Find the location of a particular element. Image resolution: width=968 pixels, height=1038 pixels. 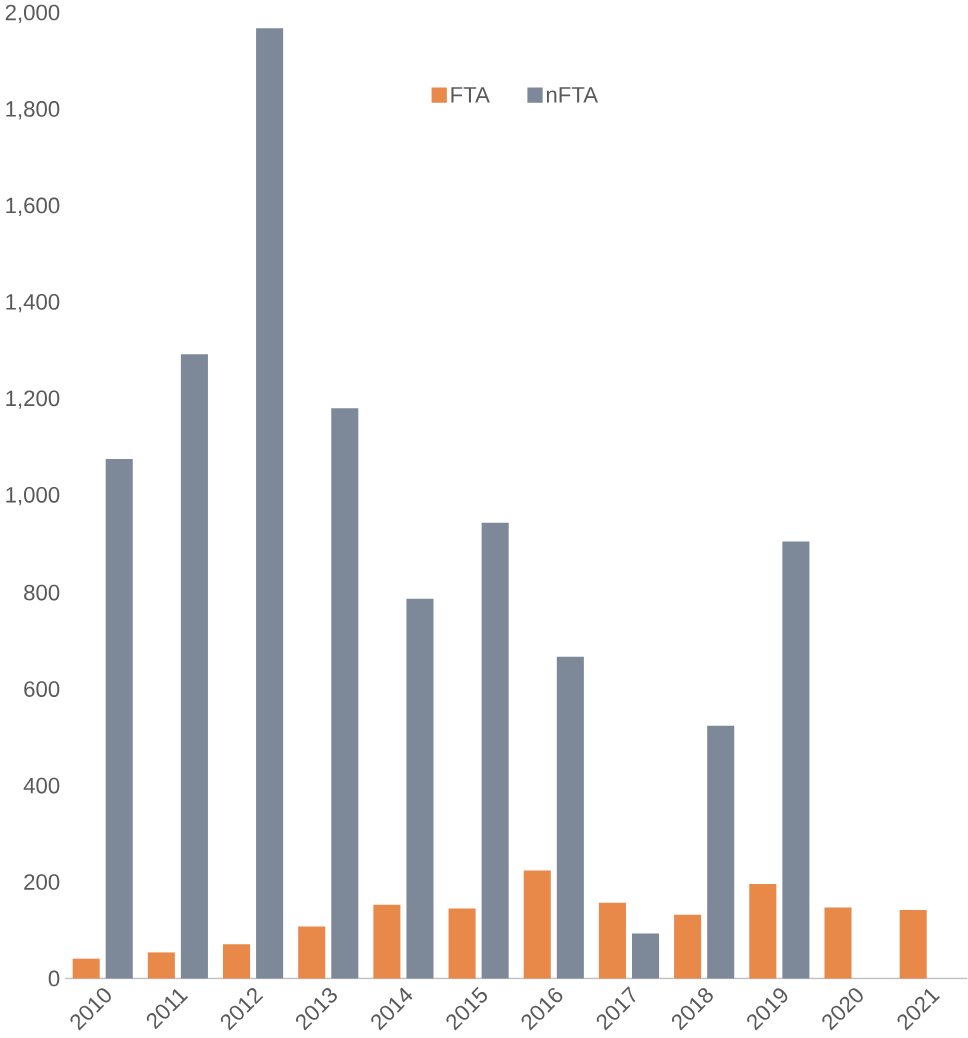

y-tick-label: 200 is located at coordinates (42, 882).